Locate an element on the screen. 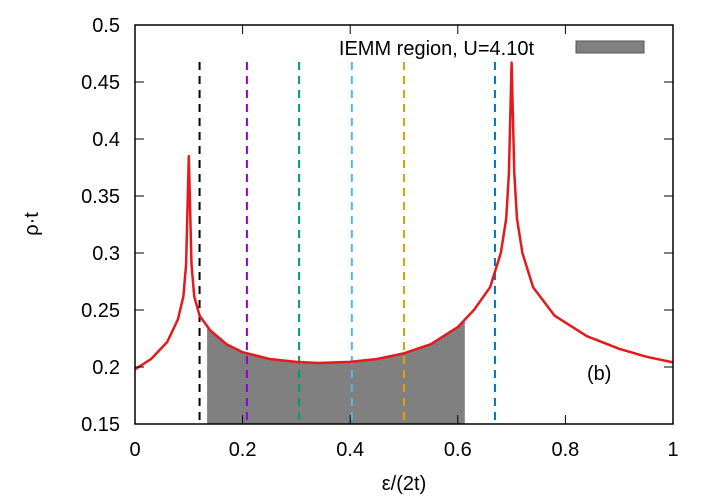 The width and height of the screenshot is (718, 503). iemm-shaded-region is located at coordinates (336, 371).